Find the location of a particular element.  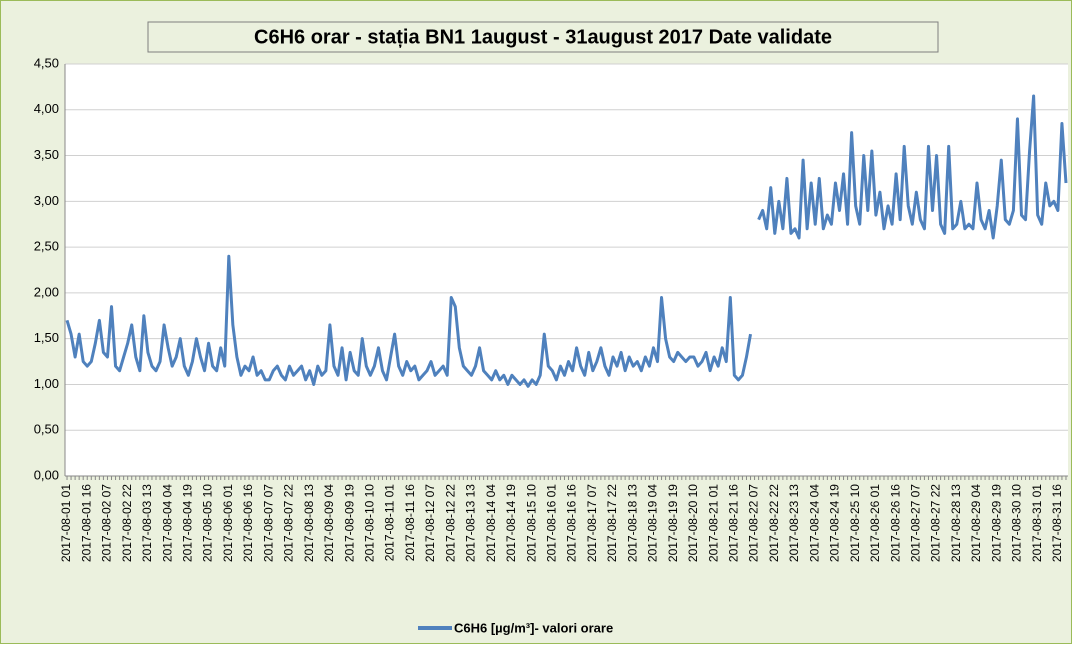

x-tick-label: 2017-08-01 01 is located at coordinates (66, 523).